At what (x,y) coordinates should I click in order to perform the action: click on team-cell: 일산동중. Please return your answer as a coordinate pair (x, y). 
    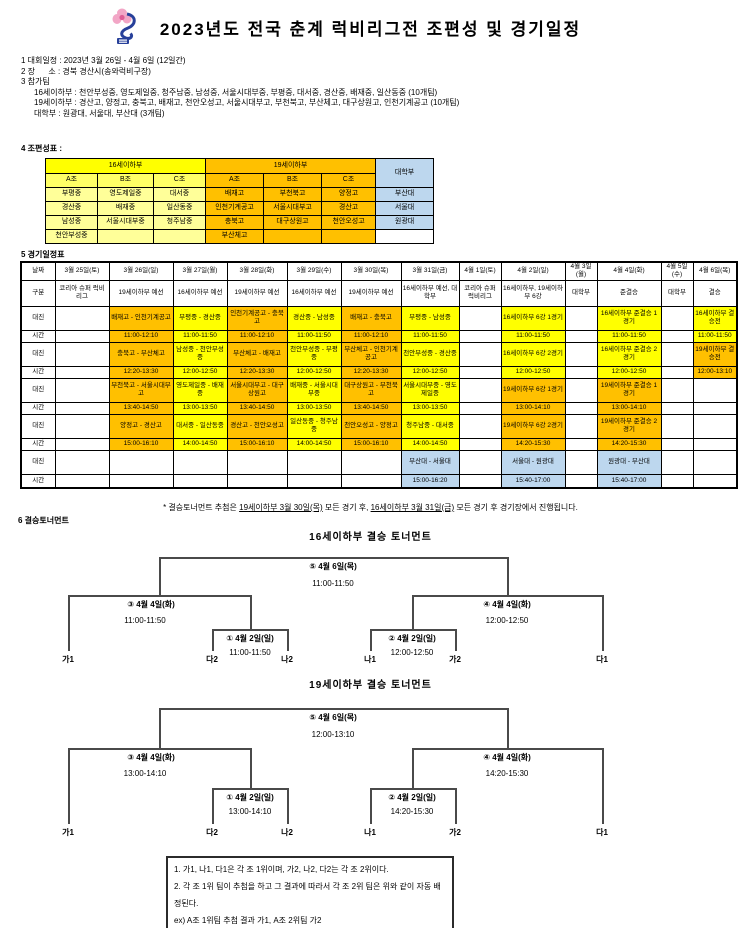
    Looking at the image, I should click on (179, 208).